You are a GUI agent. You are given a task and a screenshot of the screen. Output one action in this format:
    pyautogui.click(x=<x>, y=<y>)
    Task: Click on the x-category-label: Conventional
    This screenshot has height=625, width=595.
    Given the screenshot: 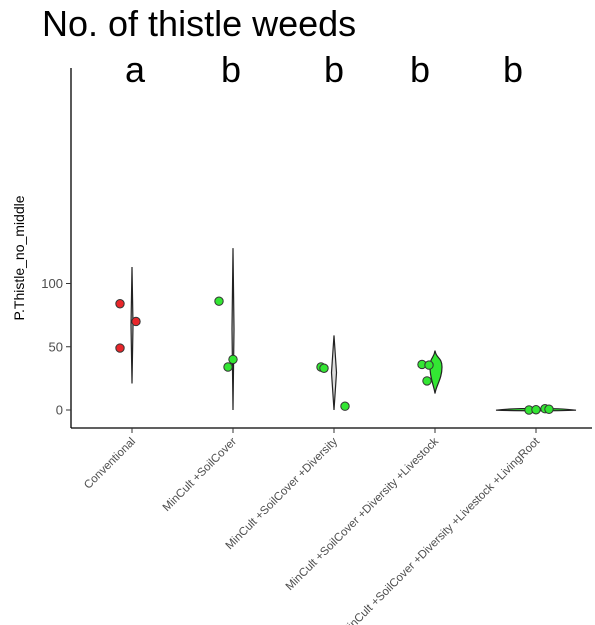 What is the action you would take?
    pyautogui.click(x=110, y=464)
    